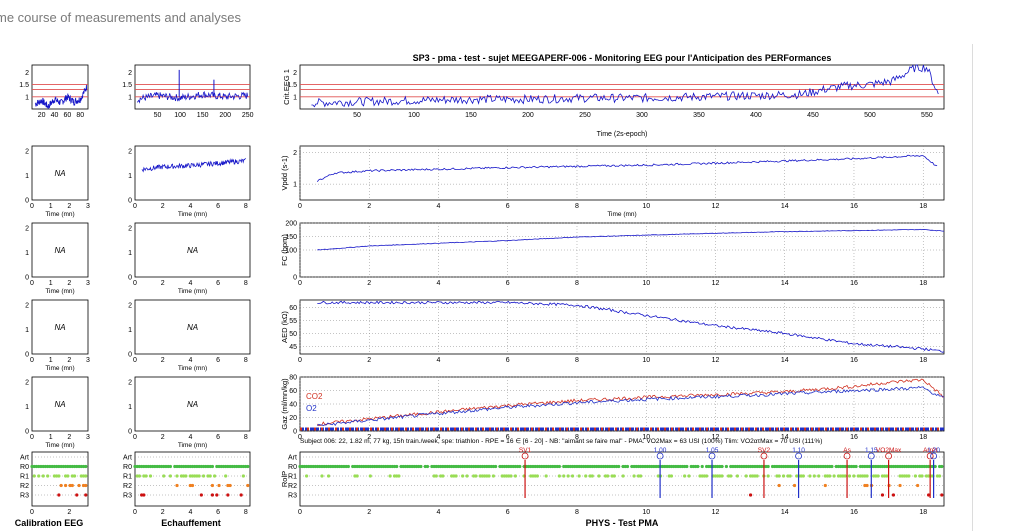  I want to click on calib-row1-frame, so click(60, 250).